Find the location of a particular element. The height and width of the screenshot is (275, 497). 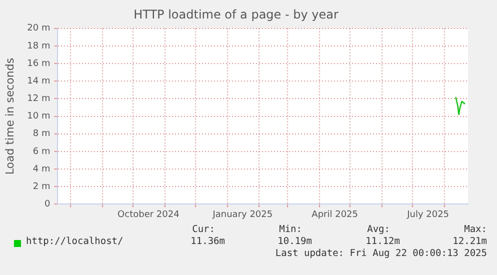

text: 11.36m is located at coordinates (207, 241).